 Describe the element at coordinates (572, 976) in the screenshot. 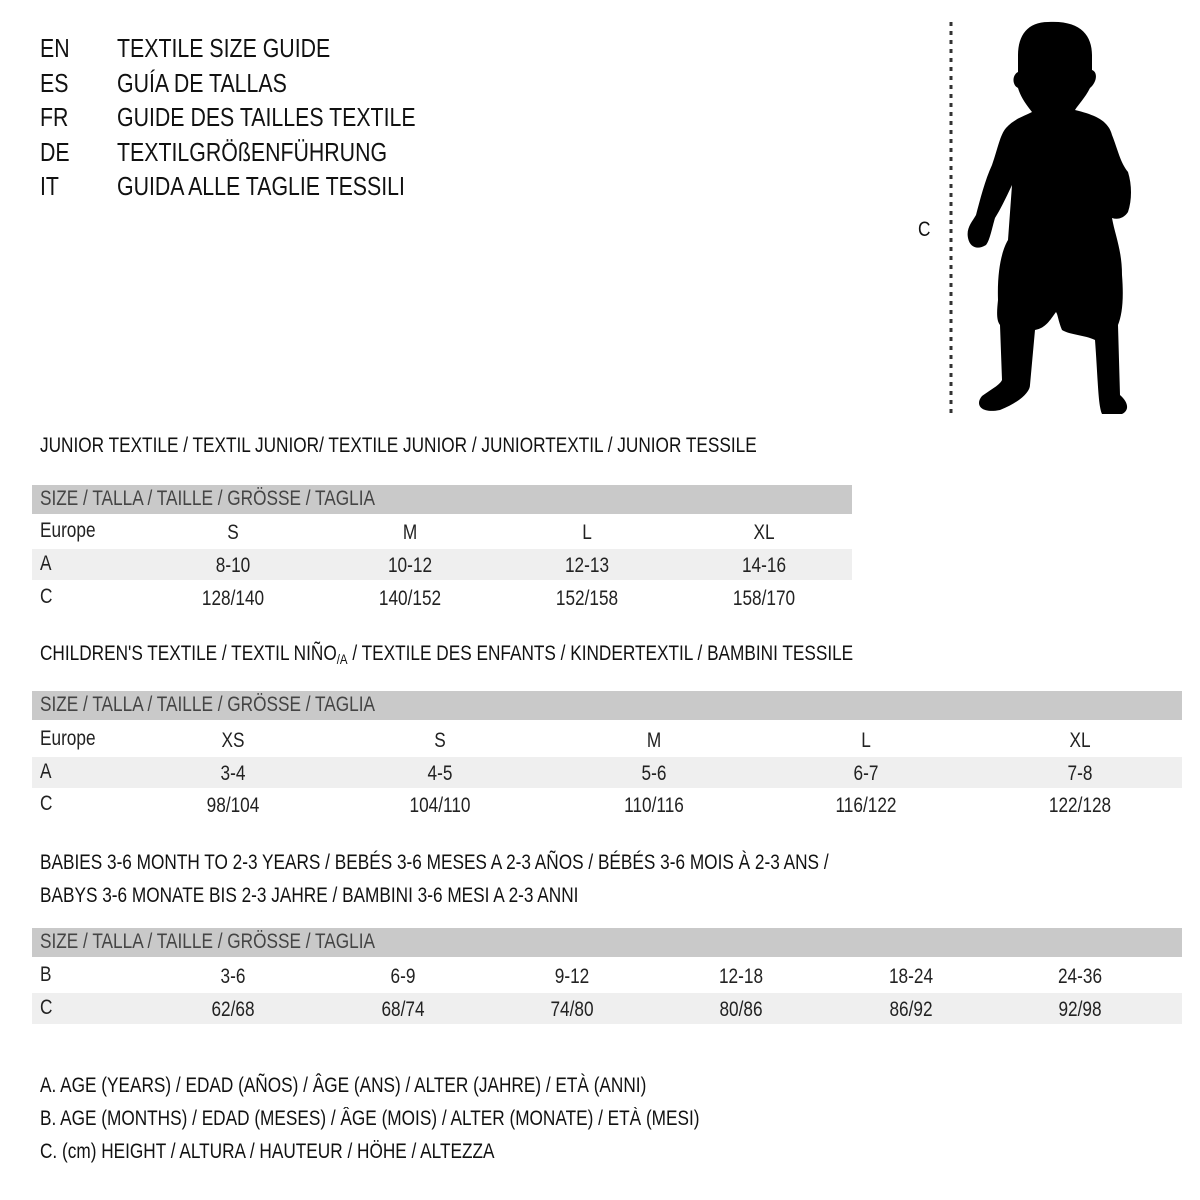

I see `table-cell: 9-12` at that location.